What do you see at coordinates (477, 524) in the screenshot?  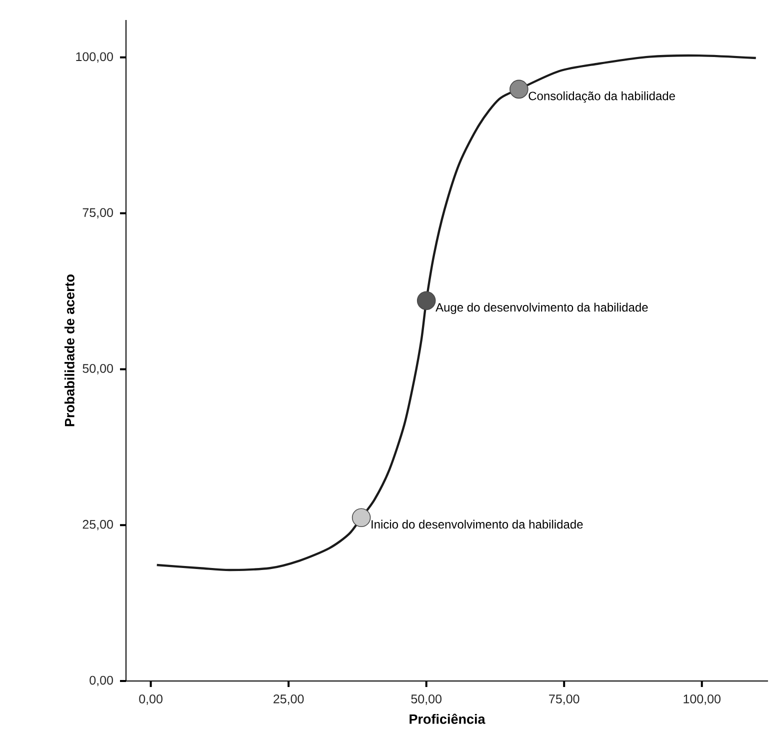 I see `annotation: Inicio do desenvolvimento da habilidade` at bounding box center [477, 524].